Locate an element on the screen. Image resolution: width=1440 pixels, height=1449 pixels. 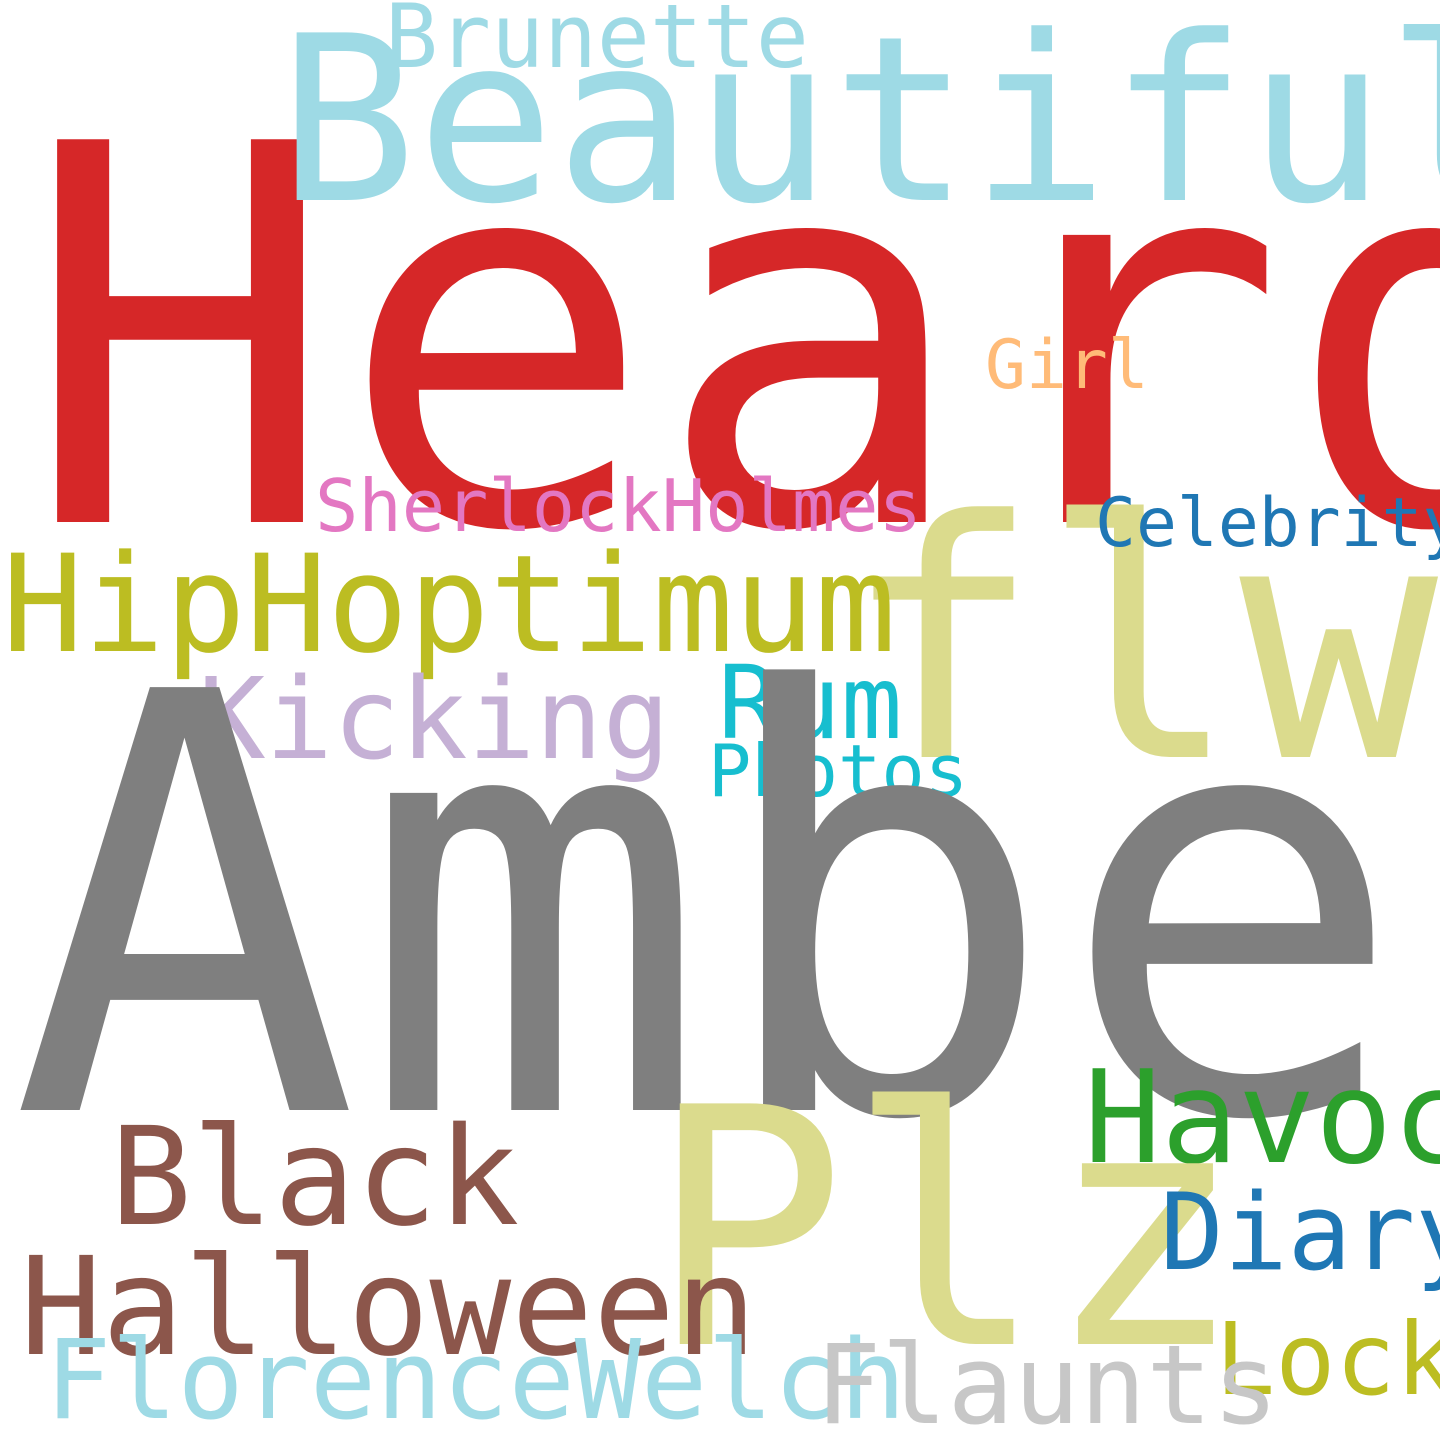
word-girl: Girl is located at coordinates (1067, 365).